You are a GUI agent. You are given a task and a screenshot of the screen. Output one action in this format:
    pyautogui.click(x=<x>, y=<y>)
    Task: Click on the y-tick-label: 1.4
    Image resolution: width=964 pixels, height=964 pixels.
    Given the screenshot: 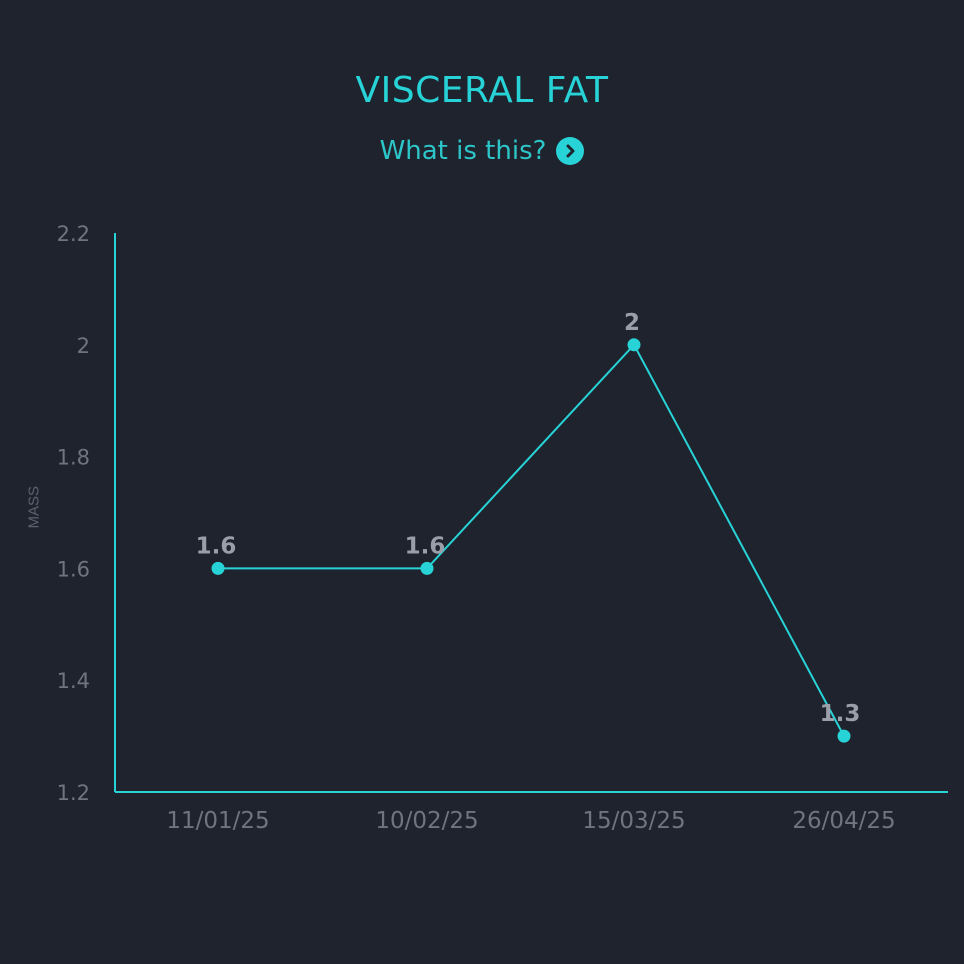 What is the action you would take?
    pyautogui.click(x=73, y=681)
    